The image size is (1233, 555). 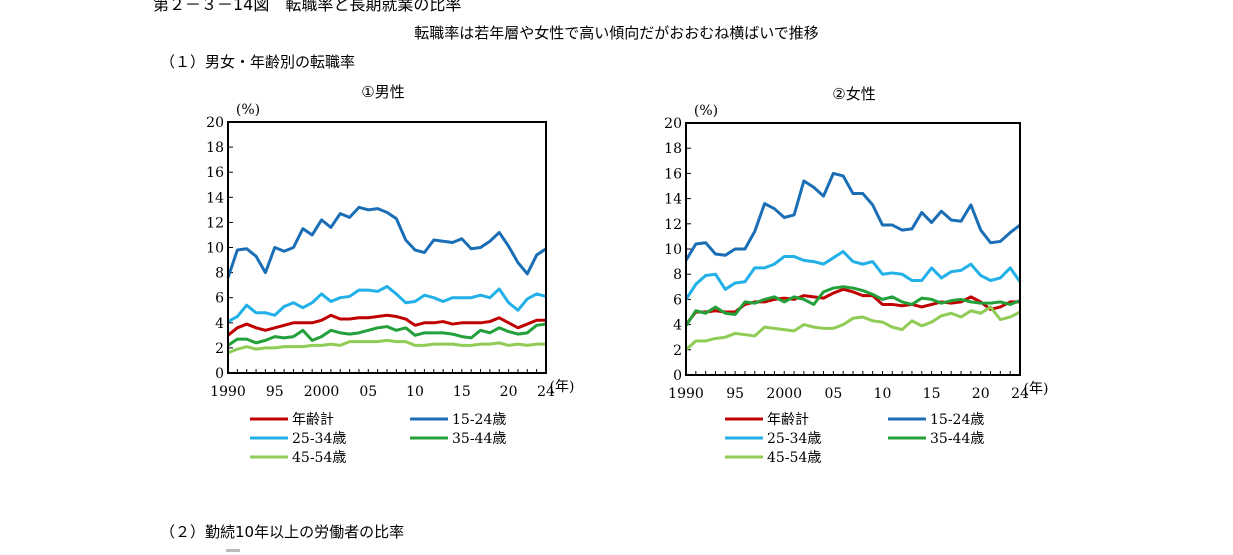 I want to click on section-heading-2: （２）勤続10年以上の労働者の比率, so click(x=282, y=532).